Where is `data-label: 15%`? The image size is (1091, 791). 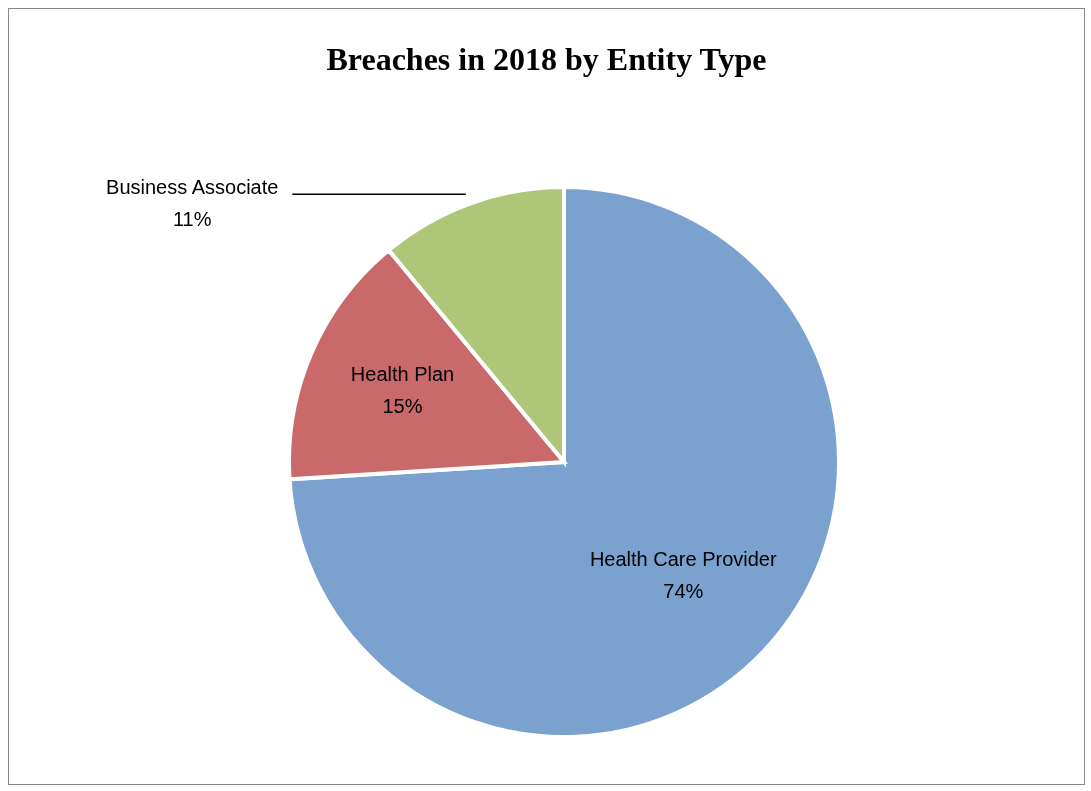 data-label: 15% is located at coordinates (402, 406).